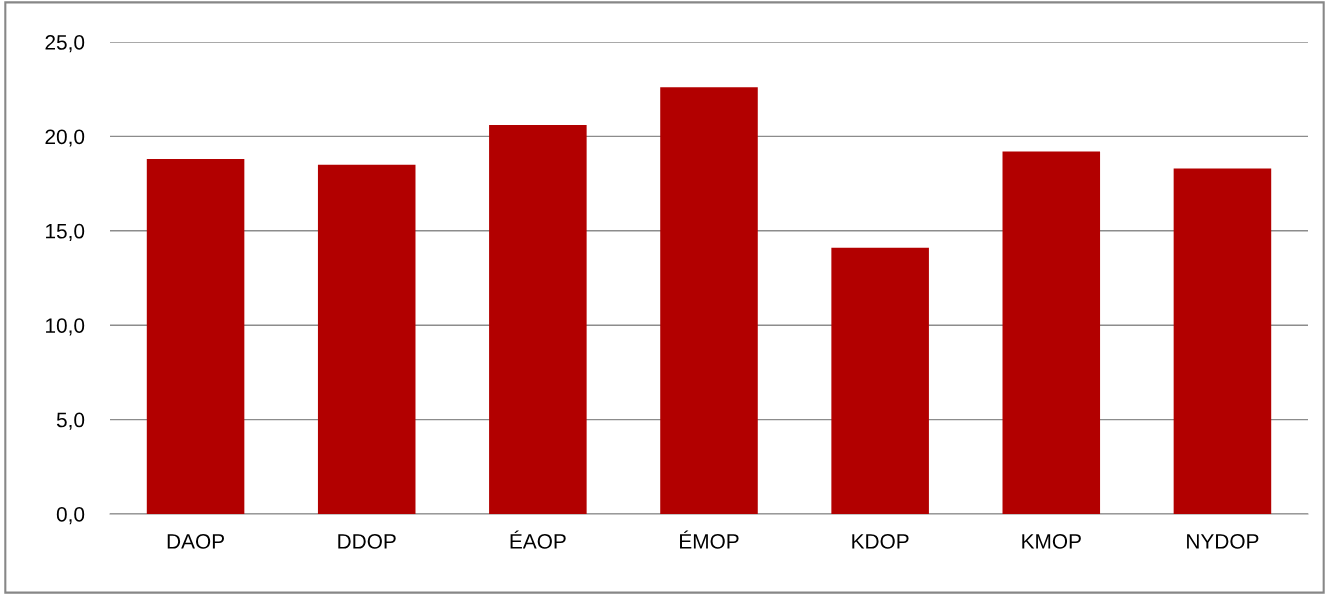 The height and width of the screenshot is (595, 1329). What do you see at coordinates (1223, 541) in the screenshot?
I see `x-tick-label: NYDOP` at bounding box center [1223, 541].